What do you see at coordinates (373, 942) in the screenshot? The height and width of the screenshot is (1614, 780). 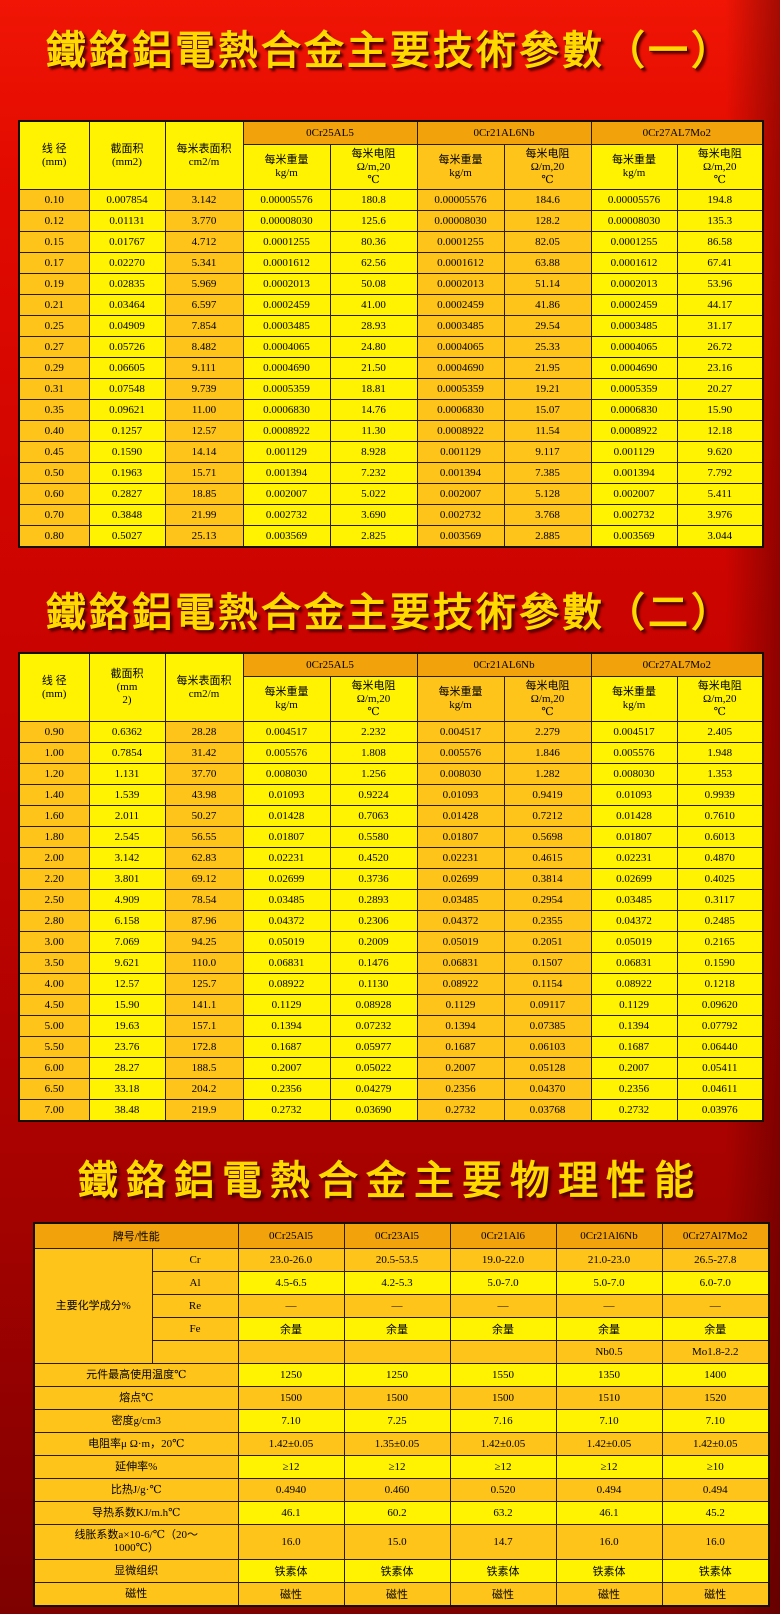 I see `cell: 0.2009` at bounding box center [373, 942].